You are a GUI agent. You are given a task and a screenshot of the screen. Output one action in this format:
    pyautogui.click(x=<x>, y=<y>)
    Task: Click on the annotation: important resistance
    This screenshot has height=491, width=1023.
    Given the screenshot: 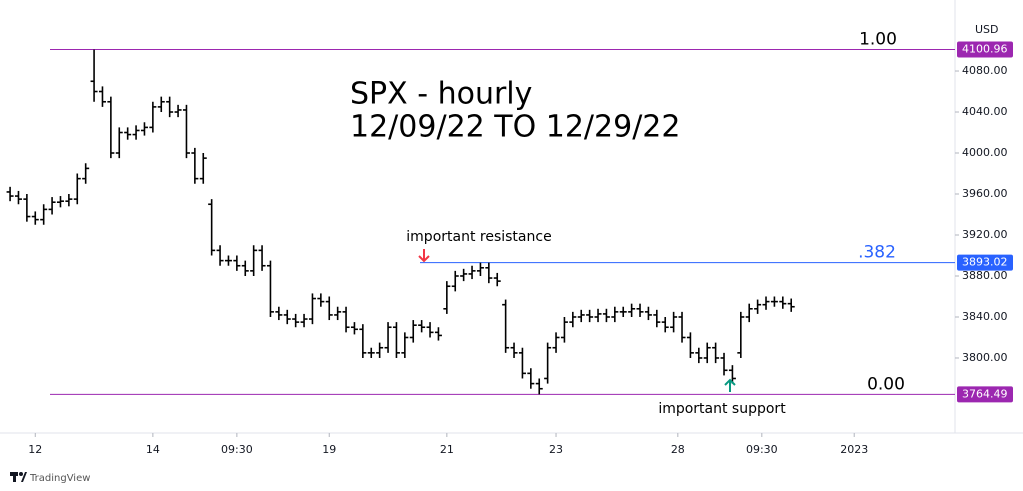 What is the action you would take?
    pyautogui.click(x=478, y=237)
    